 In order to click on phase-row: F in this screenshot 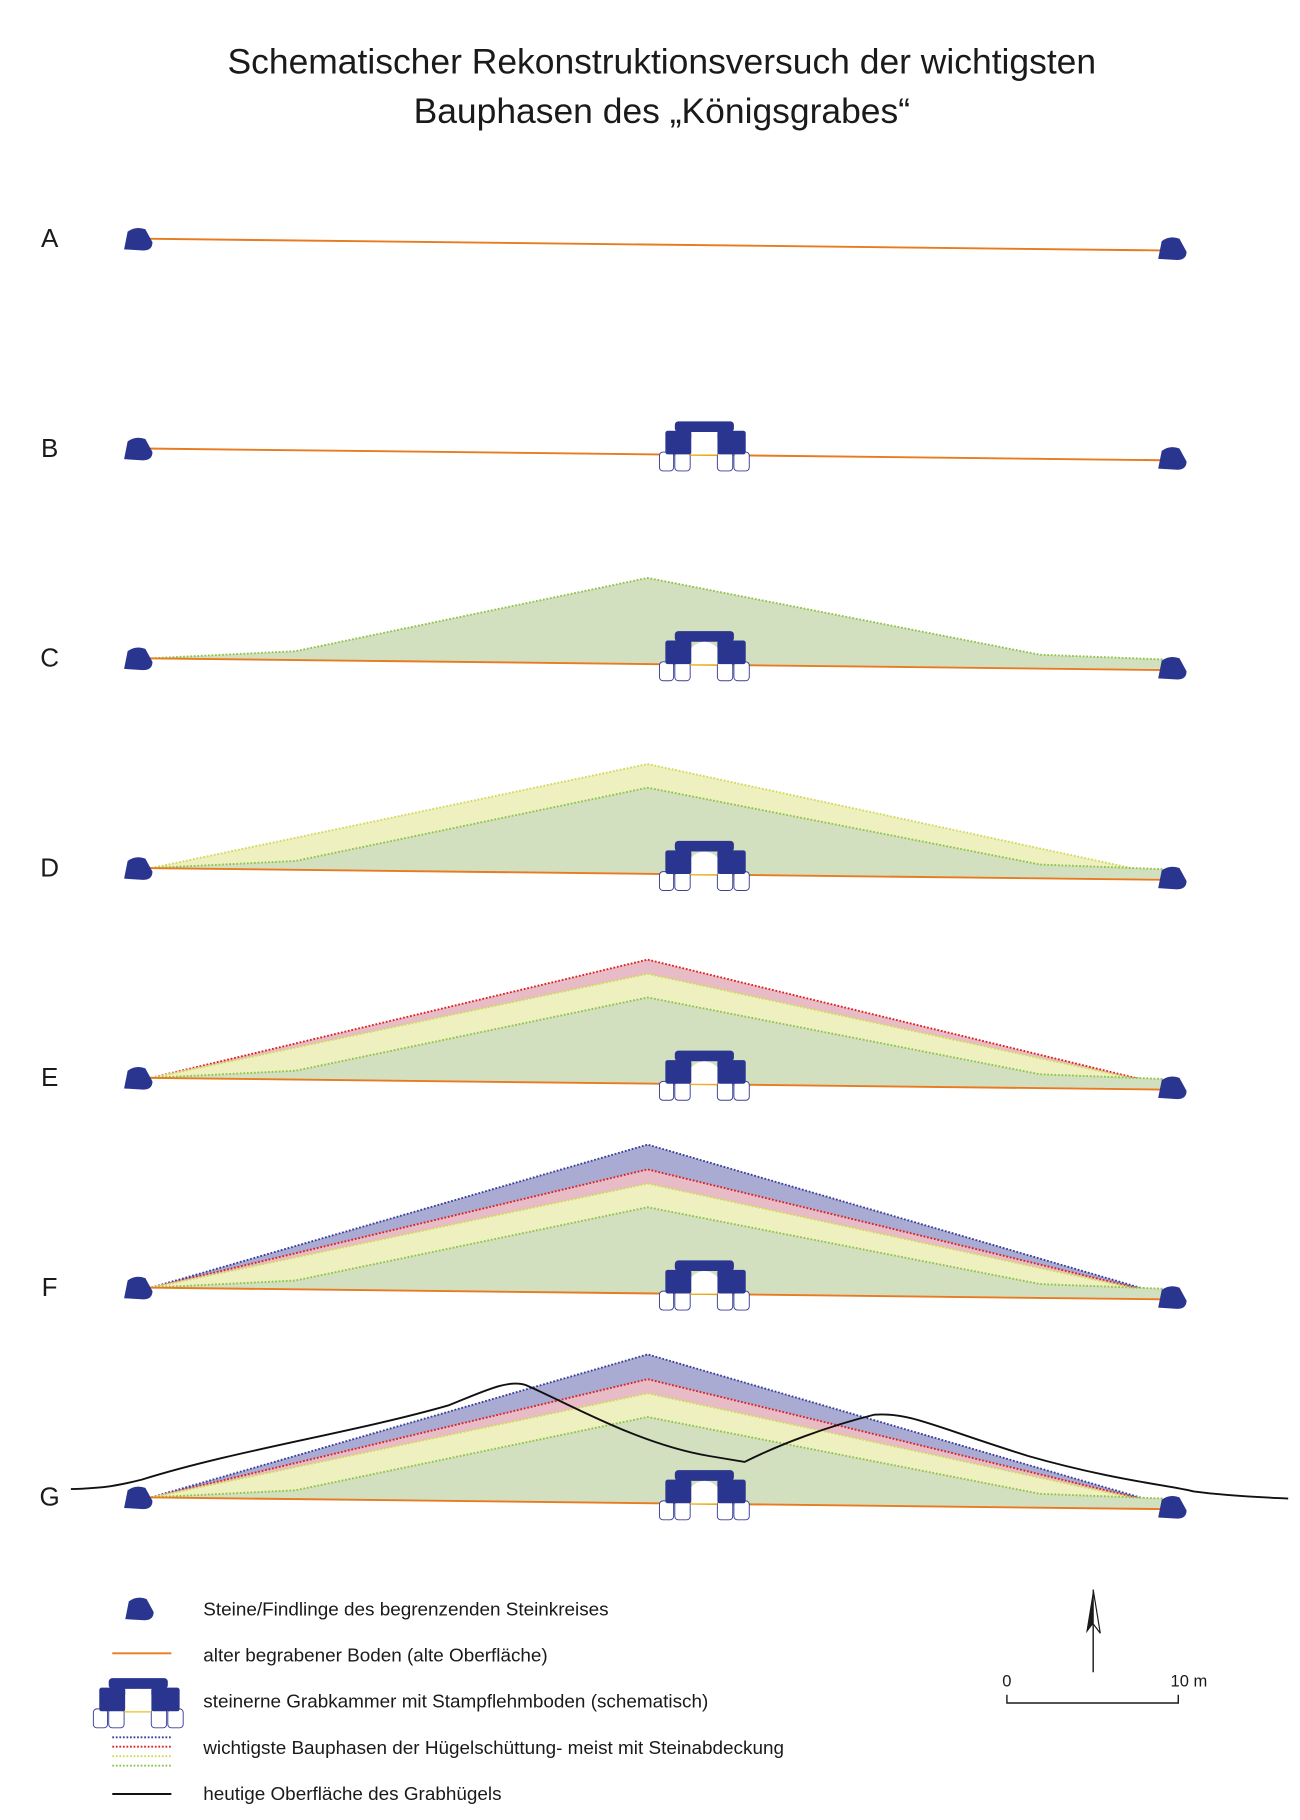, I will do `click(614, 1227)`.